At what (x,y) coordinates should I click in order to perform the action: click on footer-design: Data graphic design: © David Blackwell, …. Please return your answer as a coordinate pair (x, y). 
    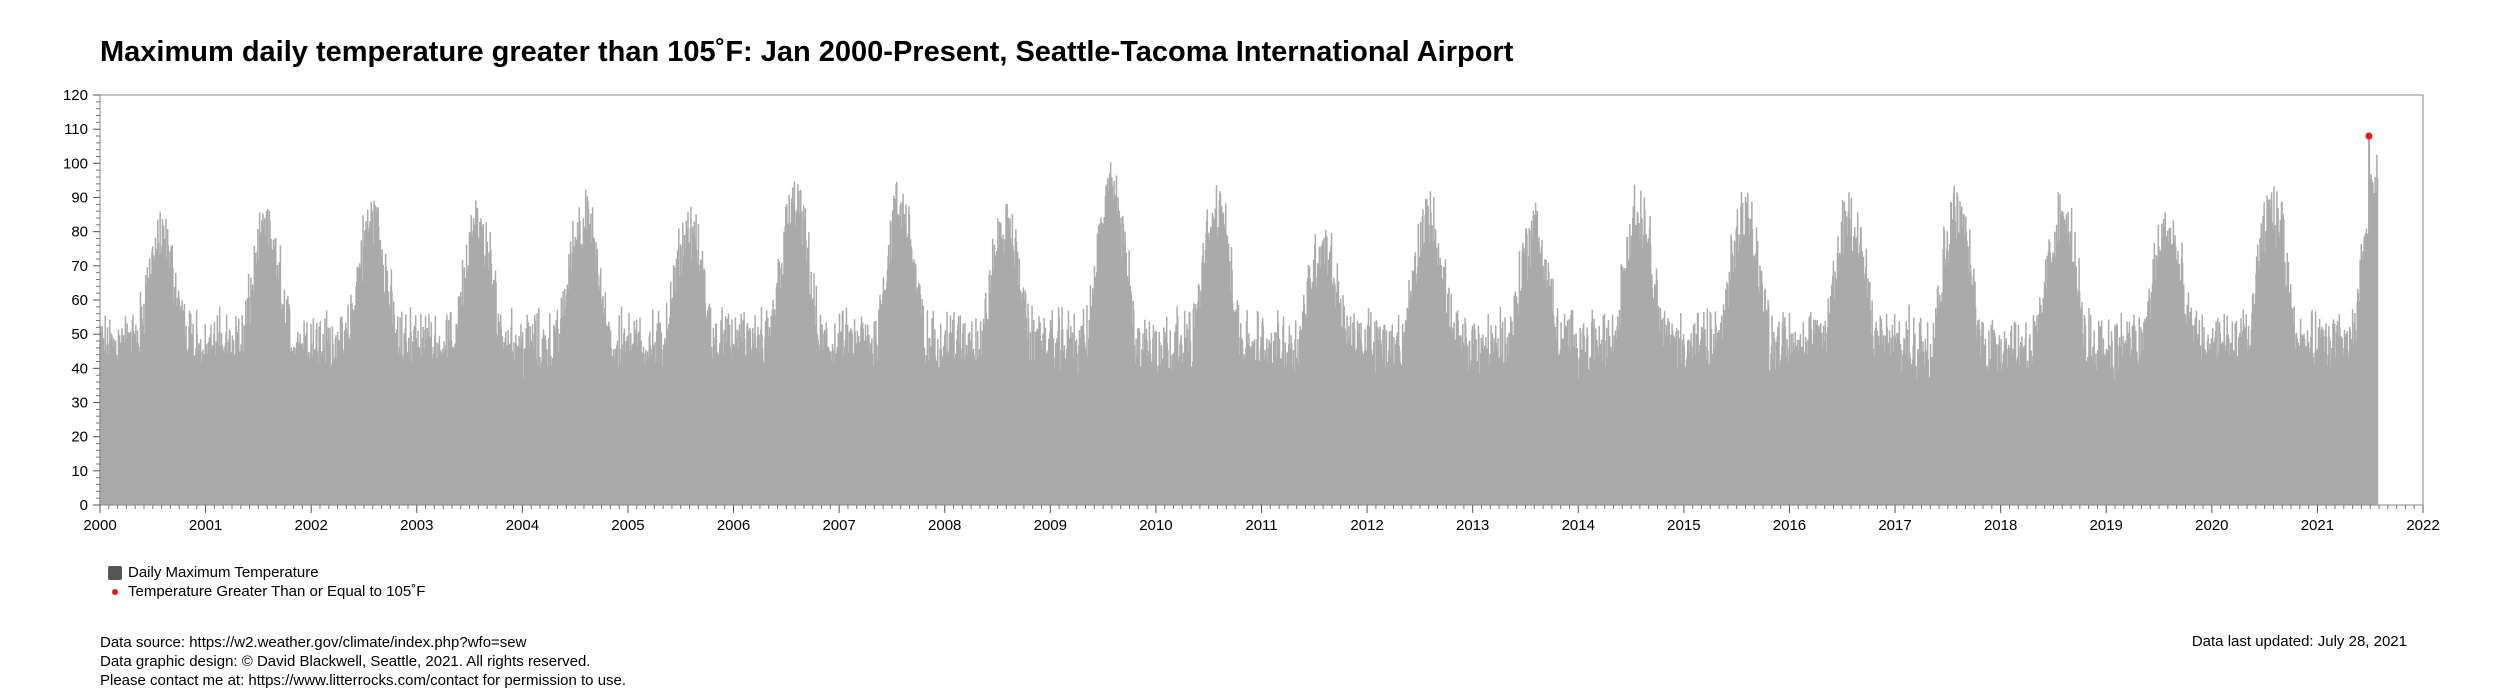
    Looking at the image, I should click on (345, 661).